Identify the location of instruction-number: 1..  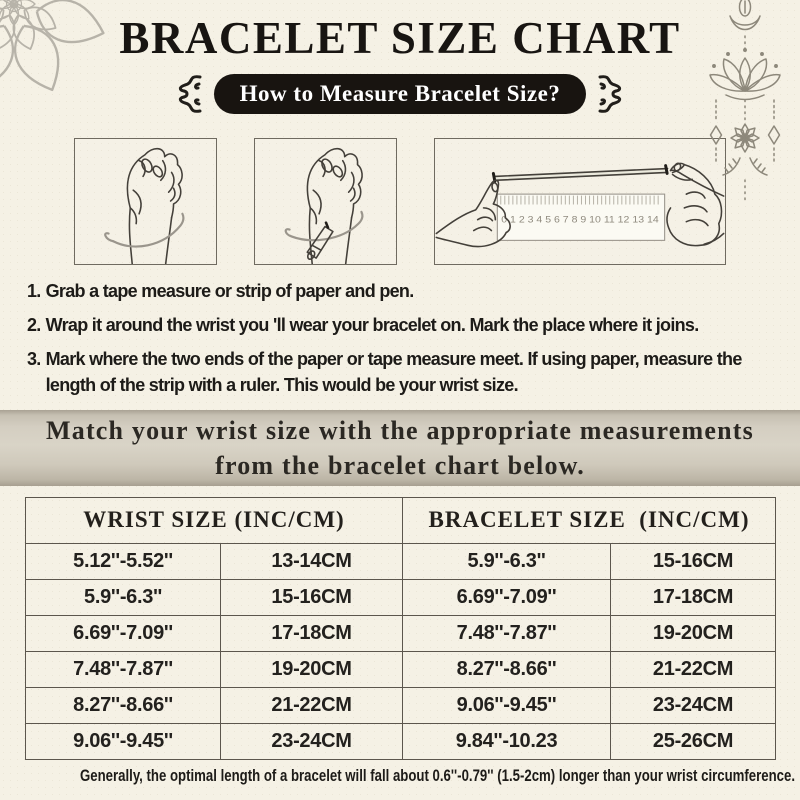
(34, 290).